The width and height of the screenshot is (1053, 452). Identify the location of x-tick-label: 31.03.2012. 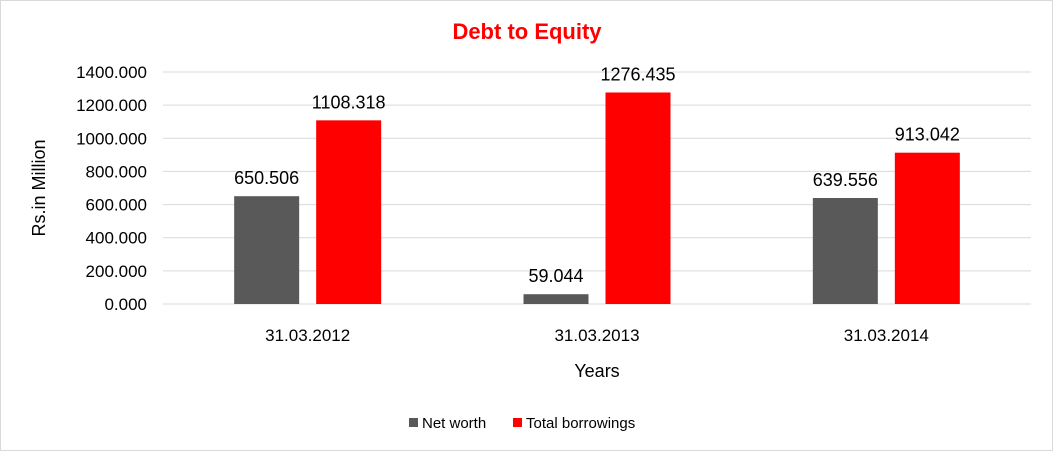
(307, 335).